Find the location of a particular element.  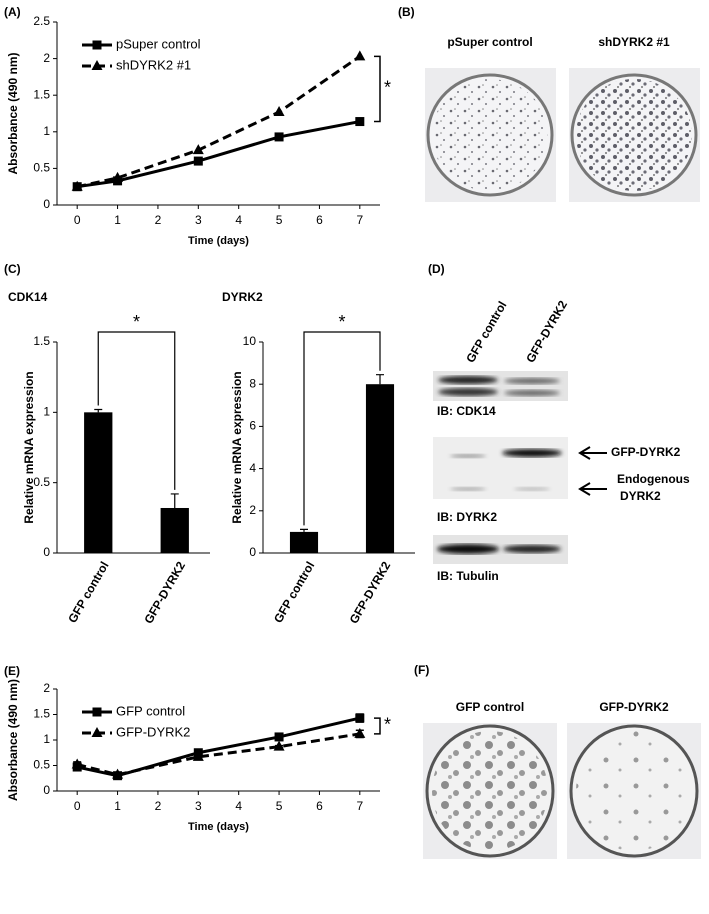

panel-f: (F) GFP control GFP-DYRK2 is located at coordinates (557, 761).